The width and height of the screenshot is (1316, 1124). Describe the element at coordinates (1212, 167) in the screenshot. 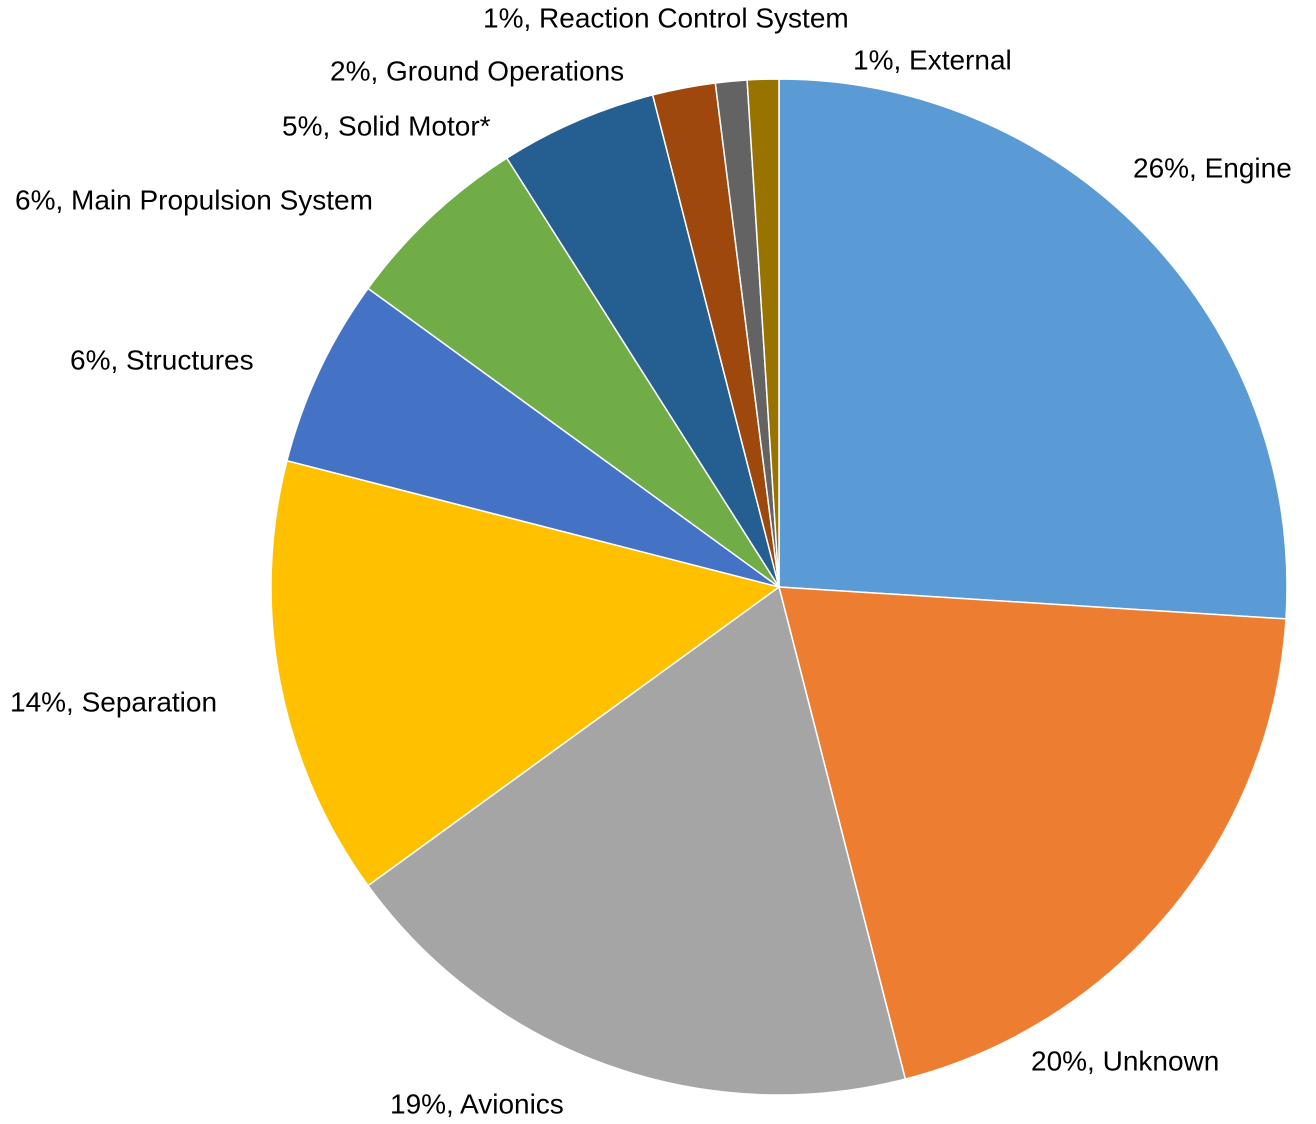

I see `data-label: 26%, Engine` at that location.